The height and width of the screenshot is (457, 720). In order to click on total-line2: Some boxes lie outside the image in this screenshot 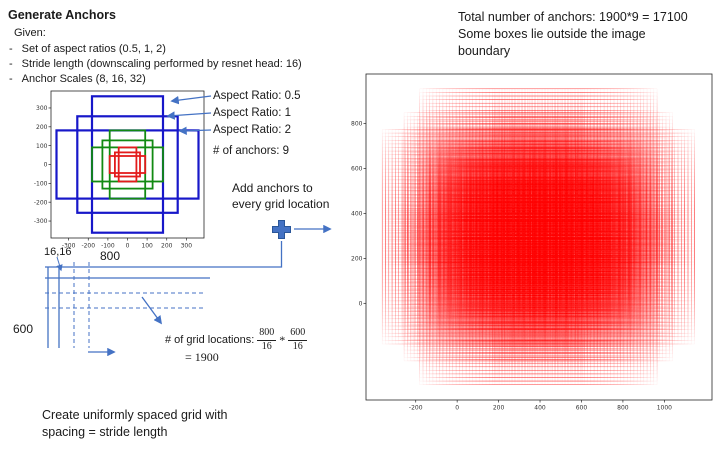, I will do `click(552, 34)`.